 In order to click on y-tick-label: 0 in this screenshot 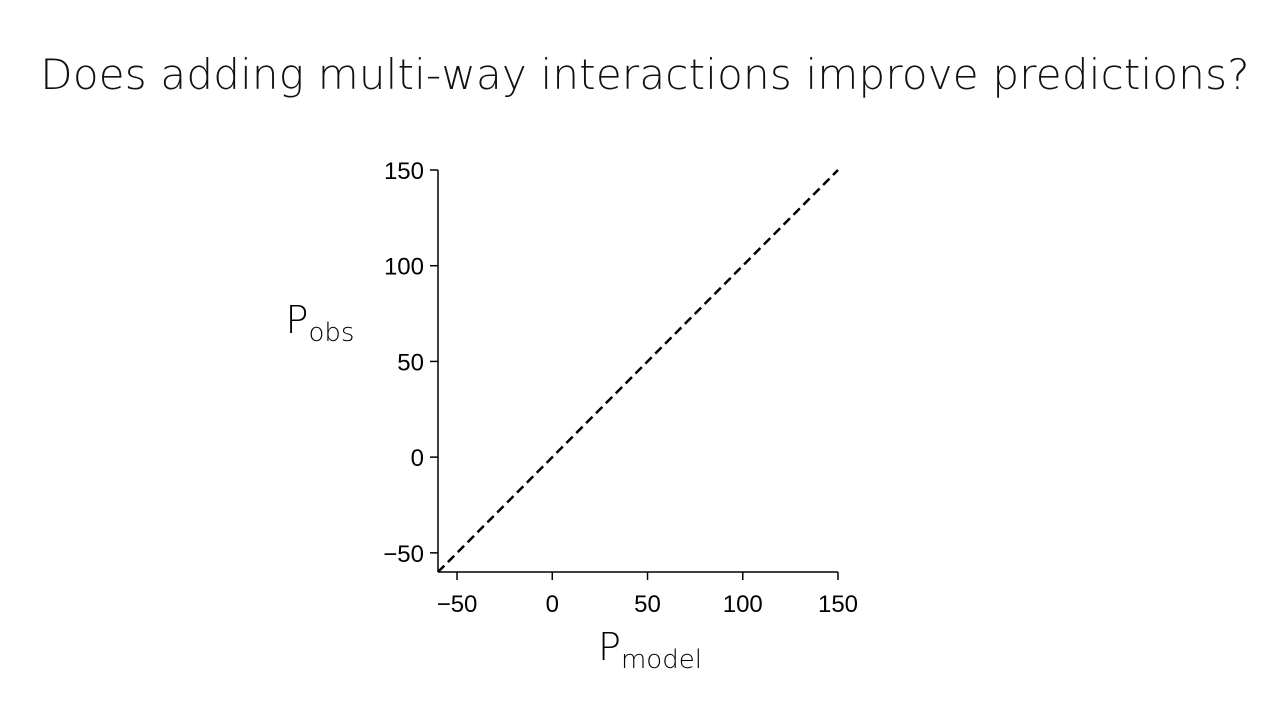, I will do `click(417, 458)`.